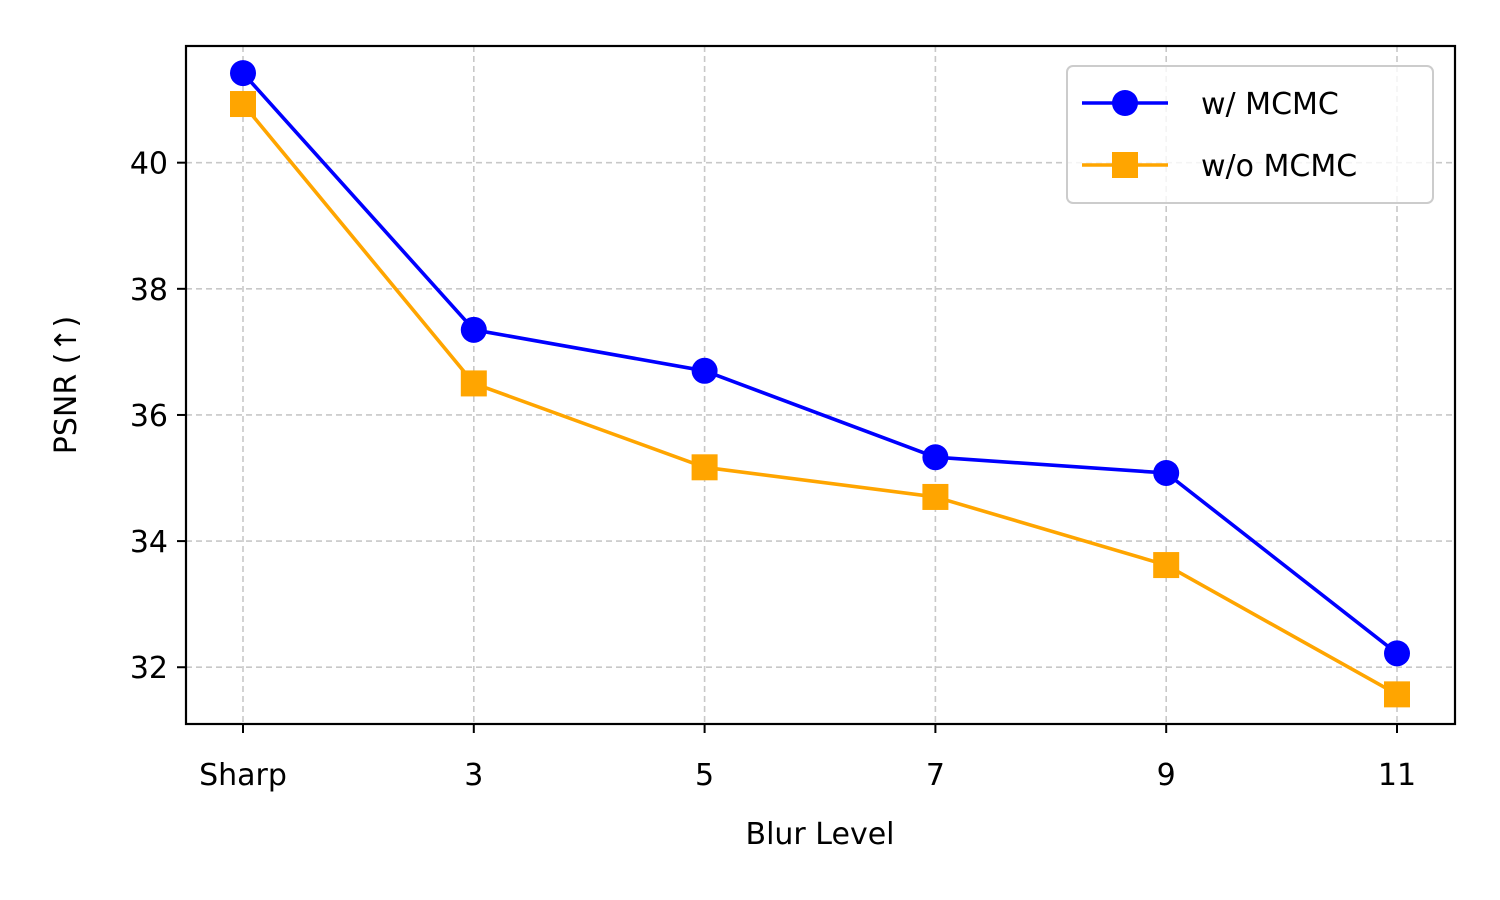 Image resolution: width=1500 pixels, height=900 pixels. I want to click on legend: w/ MCMC w/o MCMC, so click(1250, 134).